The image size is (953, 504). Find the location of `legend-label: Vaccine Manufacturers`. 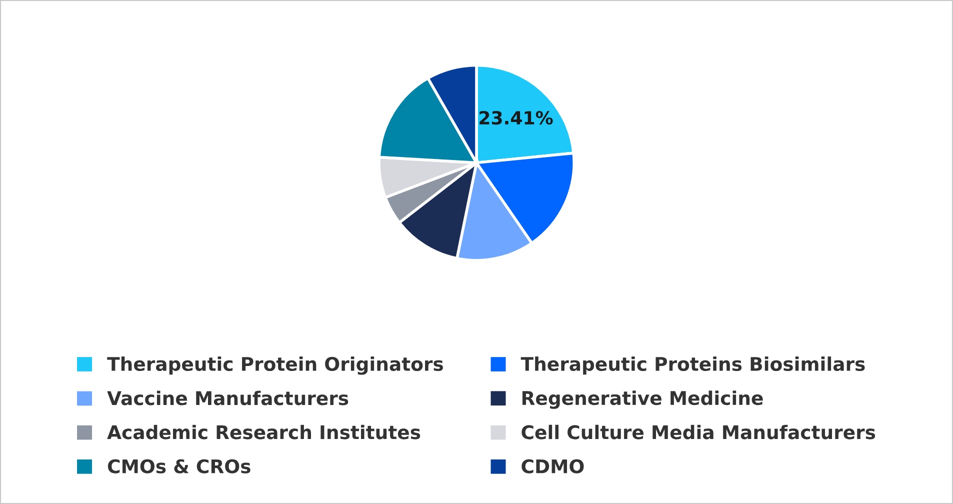

legend-label: Vaccine Manufacturers is located at coordinates (227, 398).